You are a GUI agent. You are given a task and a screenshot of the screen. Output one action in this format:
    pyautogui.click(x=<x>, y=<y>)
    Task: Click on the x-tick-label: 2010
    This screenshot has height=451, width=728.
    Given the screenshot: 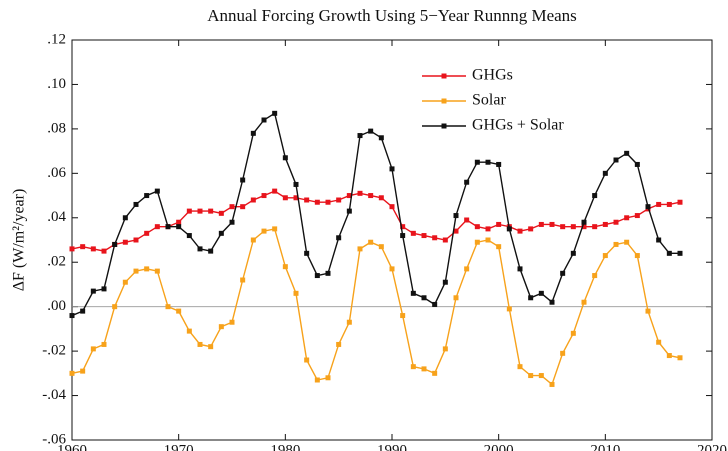 What is the action you would take?
    pyautogui.click(x=605, y=446)
    